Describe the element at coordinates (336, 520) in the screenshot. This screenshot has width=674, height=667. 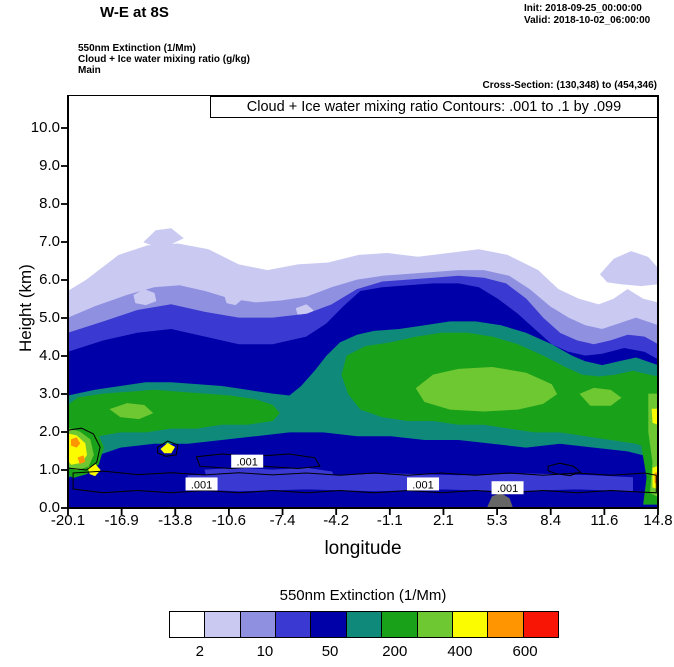
I see `x-tick-label: -4.2` at that location.